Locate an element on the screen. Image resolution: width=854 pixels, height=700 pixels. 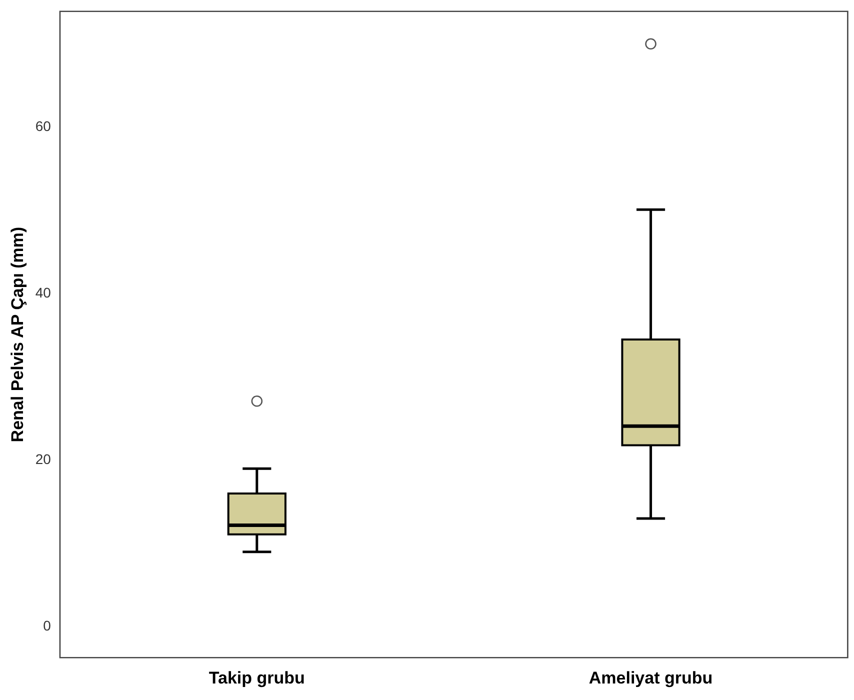
y-axis-title: Renal Pelvis AP Çapı (mm) is located at coordinates (17, 334).